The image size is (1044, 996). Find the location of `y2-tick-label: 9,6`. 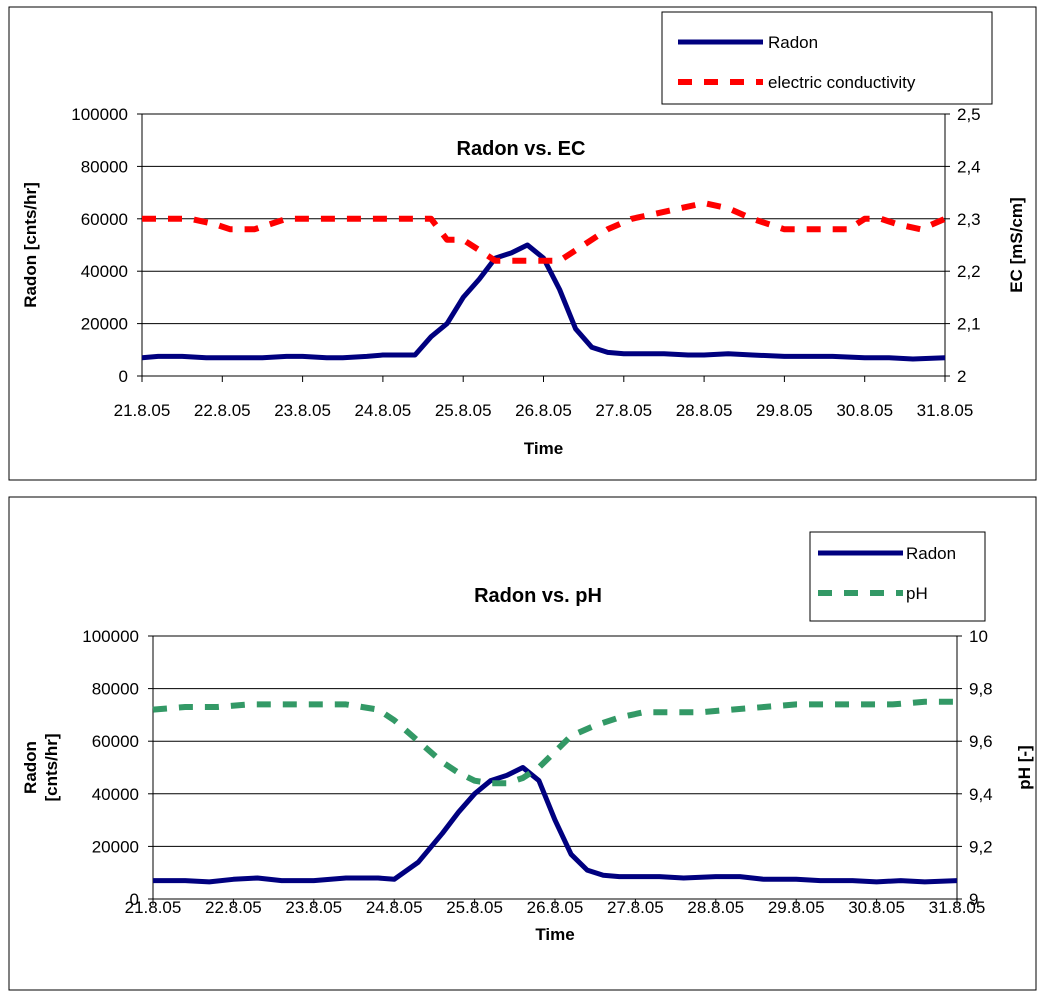

y2-tick-label: 9,6 is located at coordinates (981, 741).